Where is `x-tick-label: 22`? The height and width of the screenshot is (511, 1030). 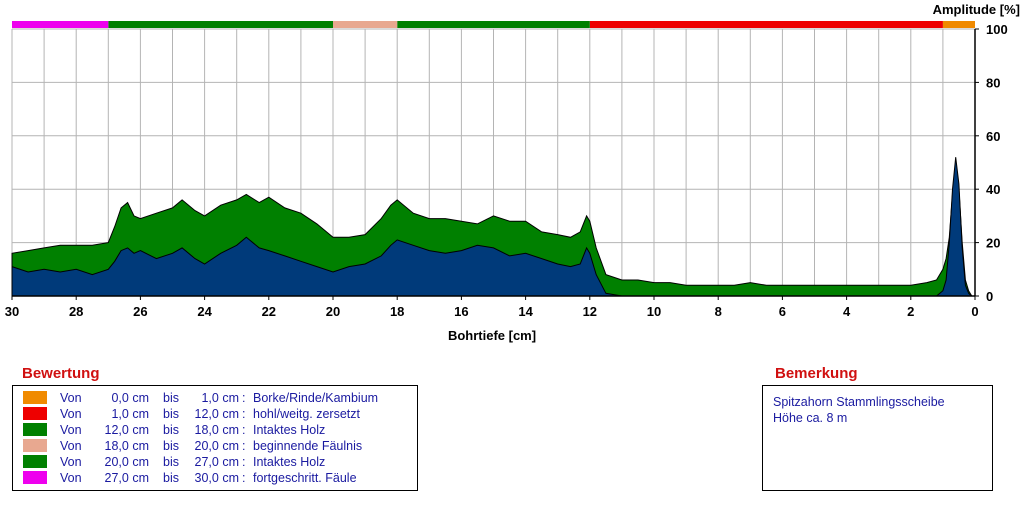 x-tick-label: 22 is located at coordinates (269, 311).